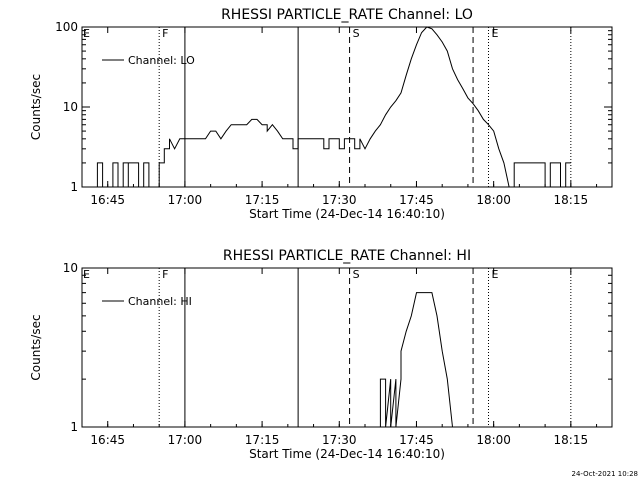 This screenshot has height=480, width=640. What do you see at coordinates (161, 60) in the screenshot?
I see `legend-label: Channel: LO` at bounding box center [161, 60].